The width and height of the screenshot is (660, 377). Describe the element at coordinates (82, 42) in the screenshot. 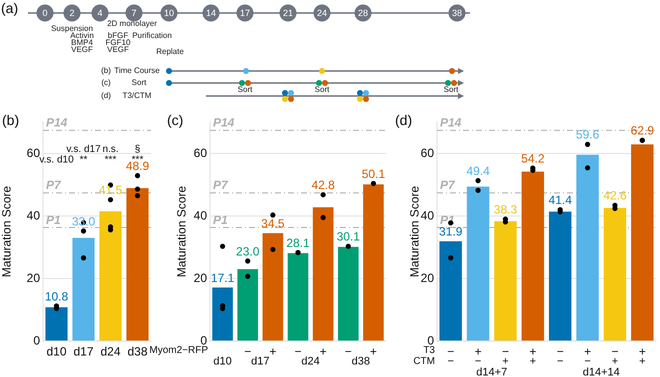

I see `text: BMP4` at that location.